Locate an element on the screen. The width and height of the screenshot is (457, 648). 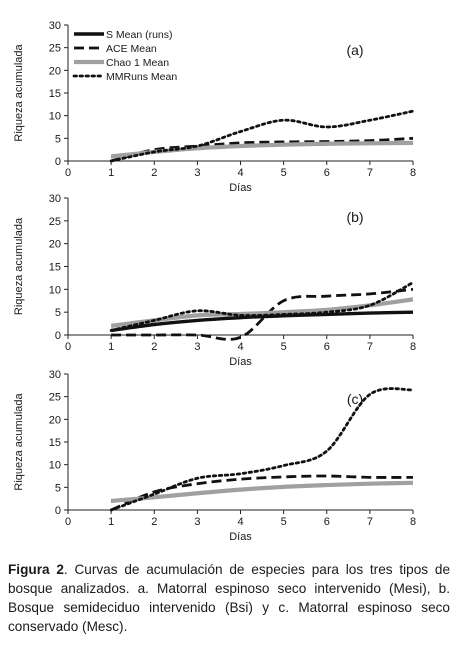
panel-label: (b) is located at coordinates (354, 217).